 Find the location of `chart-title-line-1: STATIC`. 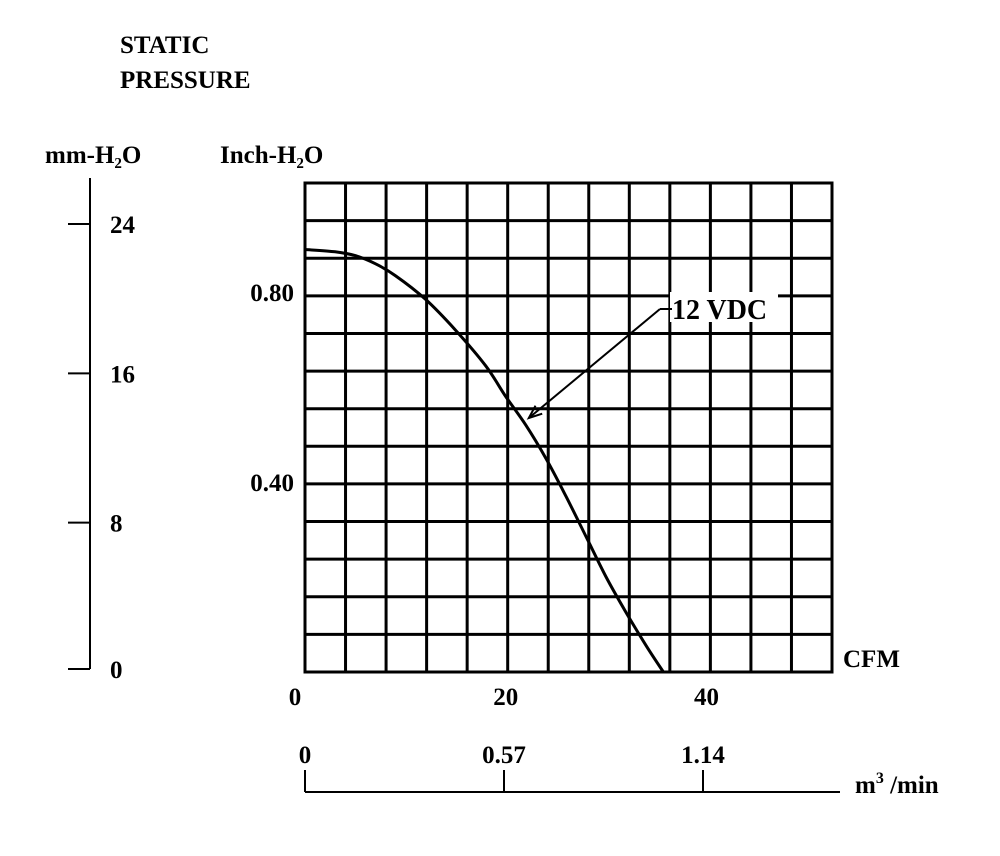

chart-title-line-1: STATIC is located at coordinates (164, 45).